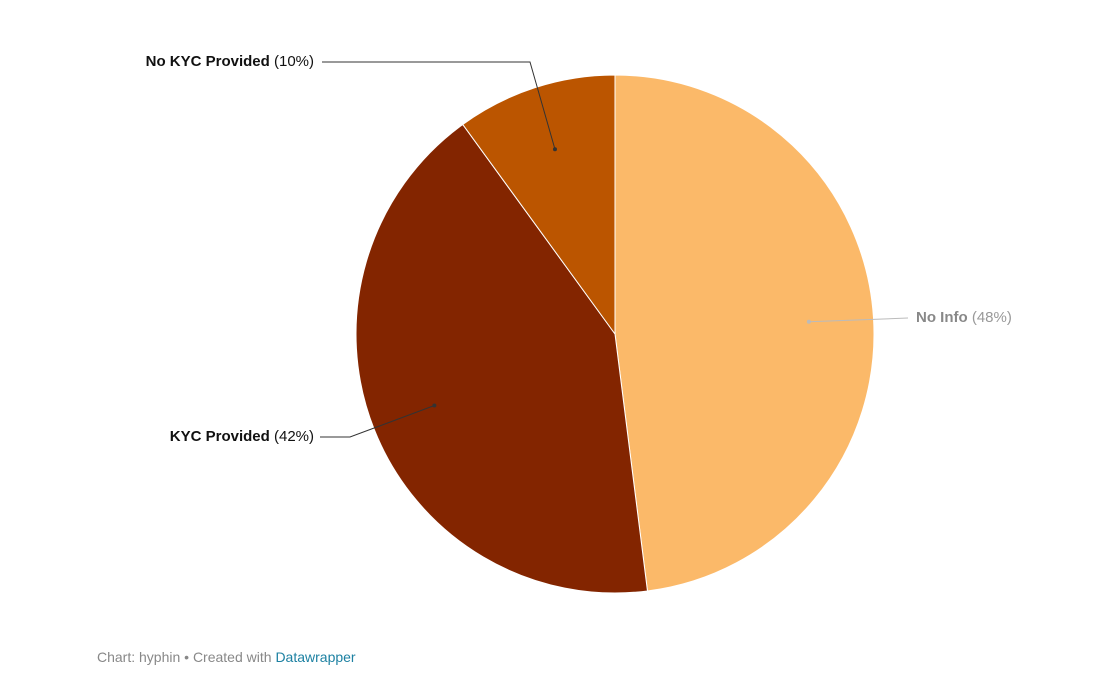 The width and height of the screenshot is (1106, 688). I want to click on slice-name: KYC Provided, so click(220, 436).